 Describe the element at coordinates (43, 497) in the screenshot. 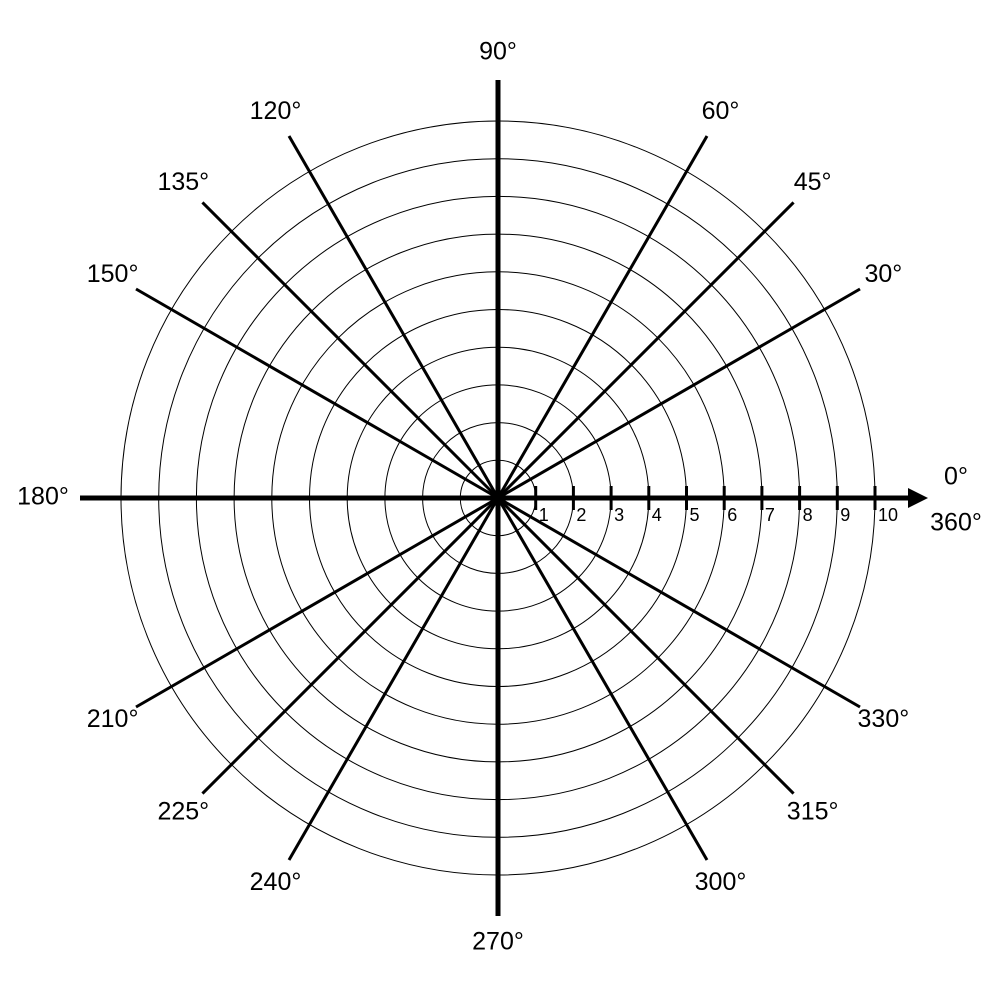

I see `angle-label: 180°` at that location.